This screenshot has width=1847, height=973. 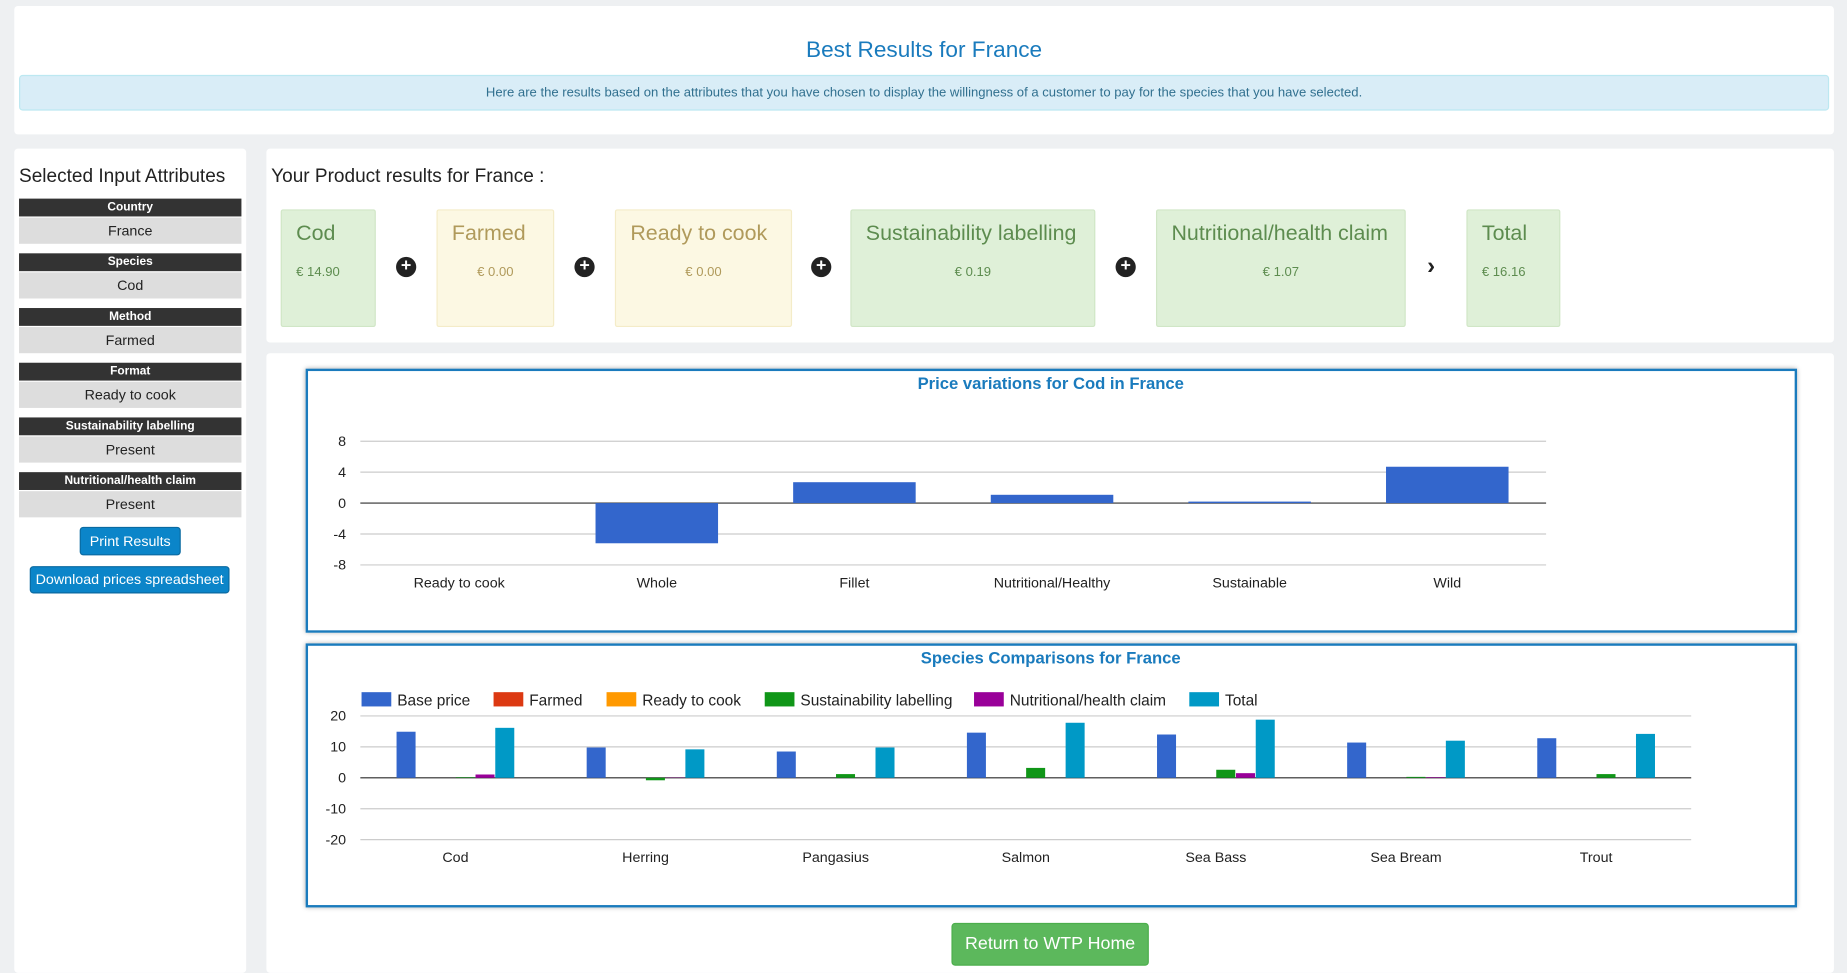 I want to click on legend-label: Sustainability labelling, so click(x=876, y=700).